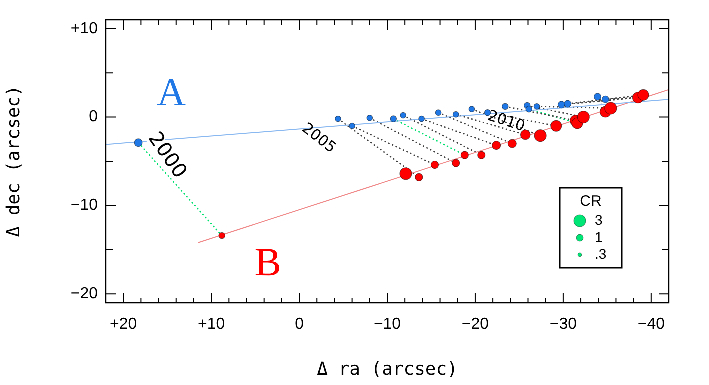  Describe the element at coordinates (652, 325) in the screenshot. I see `x-tick-label: −40` at that location.